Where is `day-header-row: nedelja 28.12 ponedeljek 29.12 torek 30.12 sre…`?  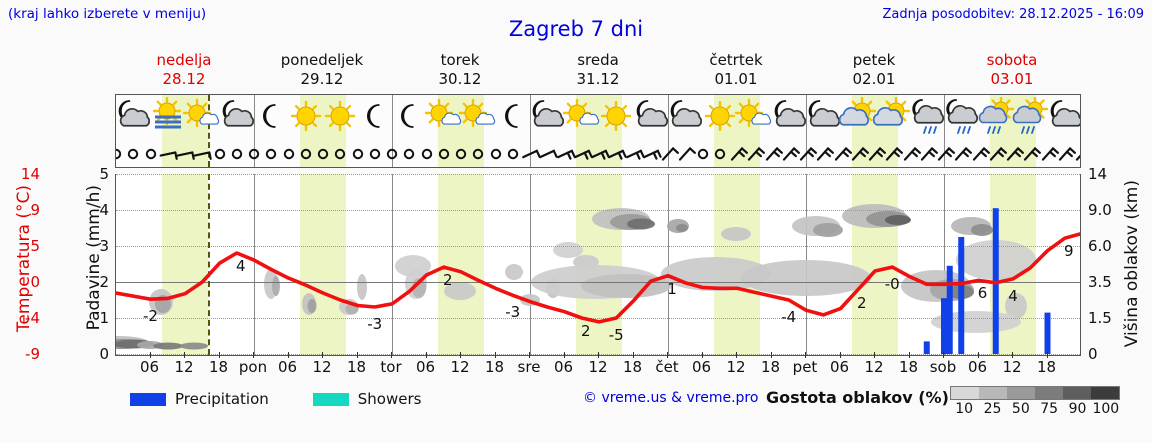 day-header-row: nedelja 28.12 ponedeljek 29.12 torek 30.12 sre… is located at coordinates (598, 71).